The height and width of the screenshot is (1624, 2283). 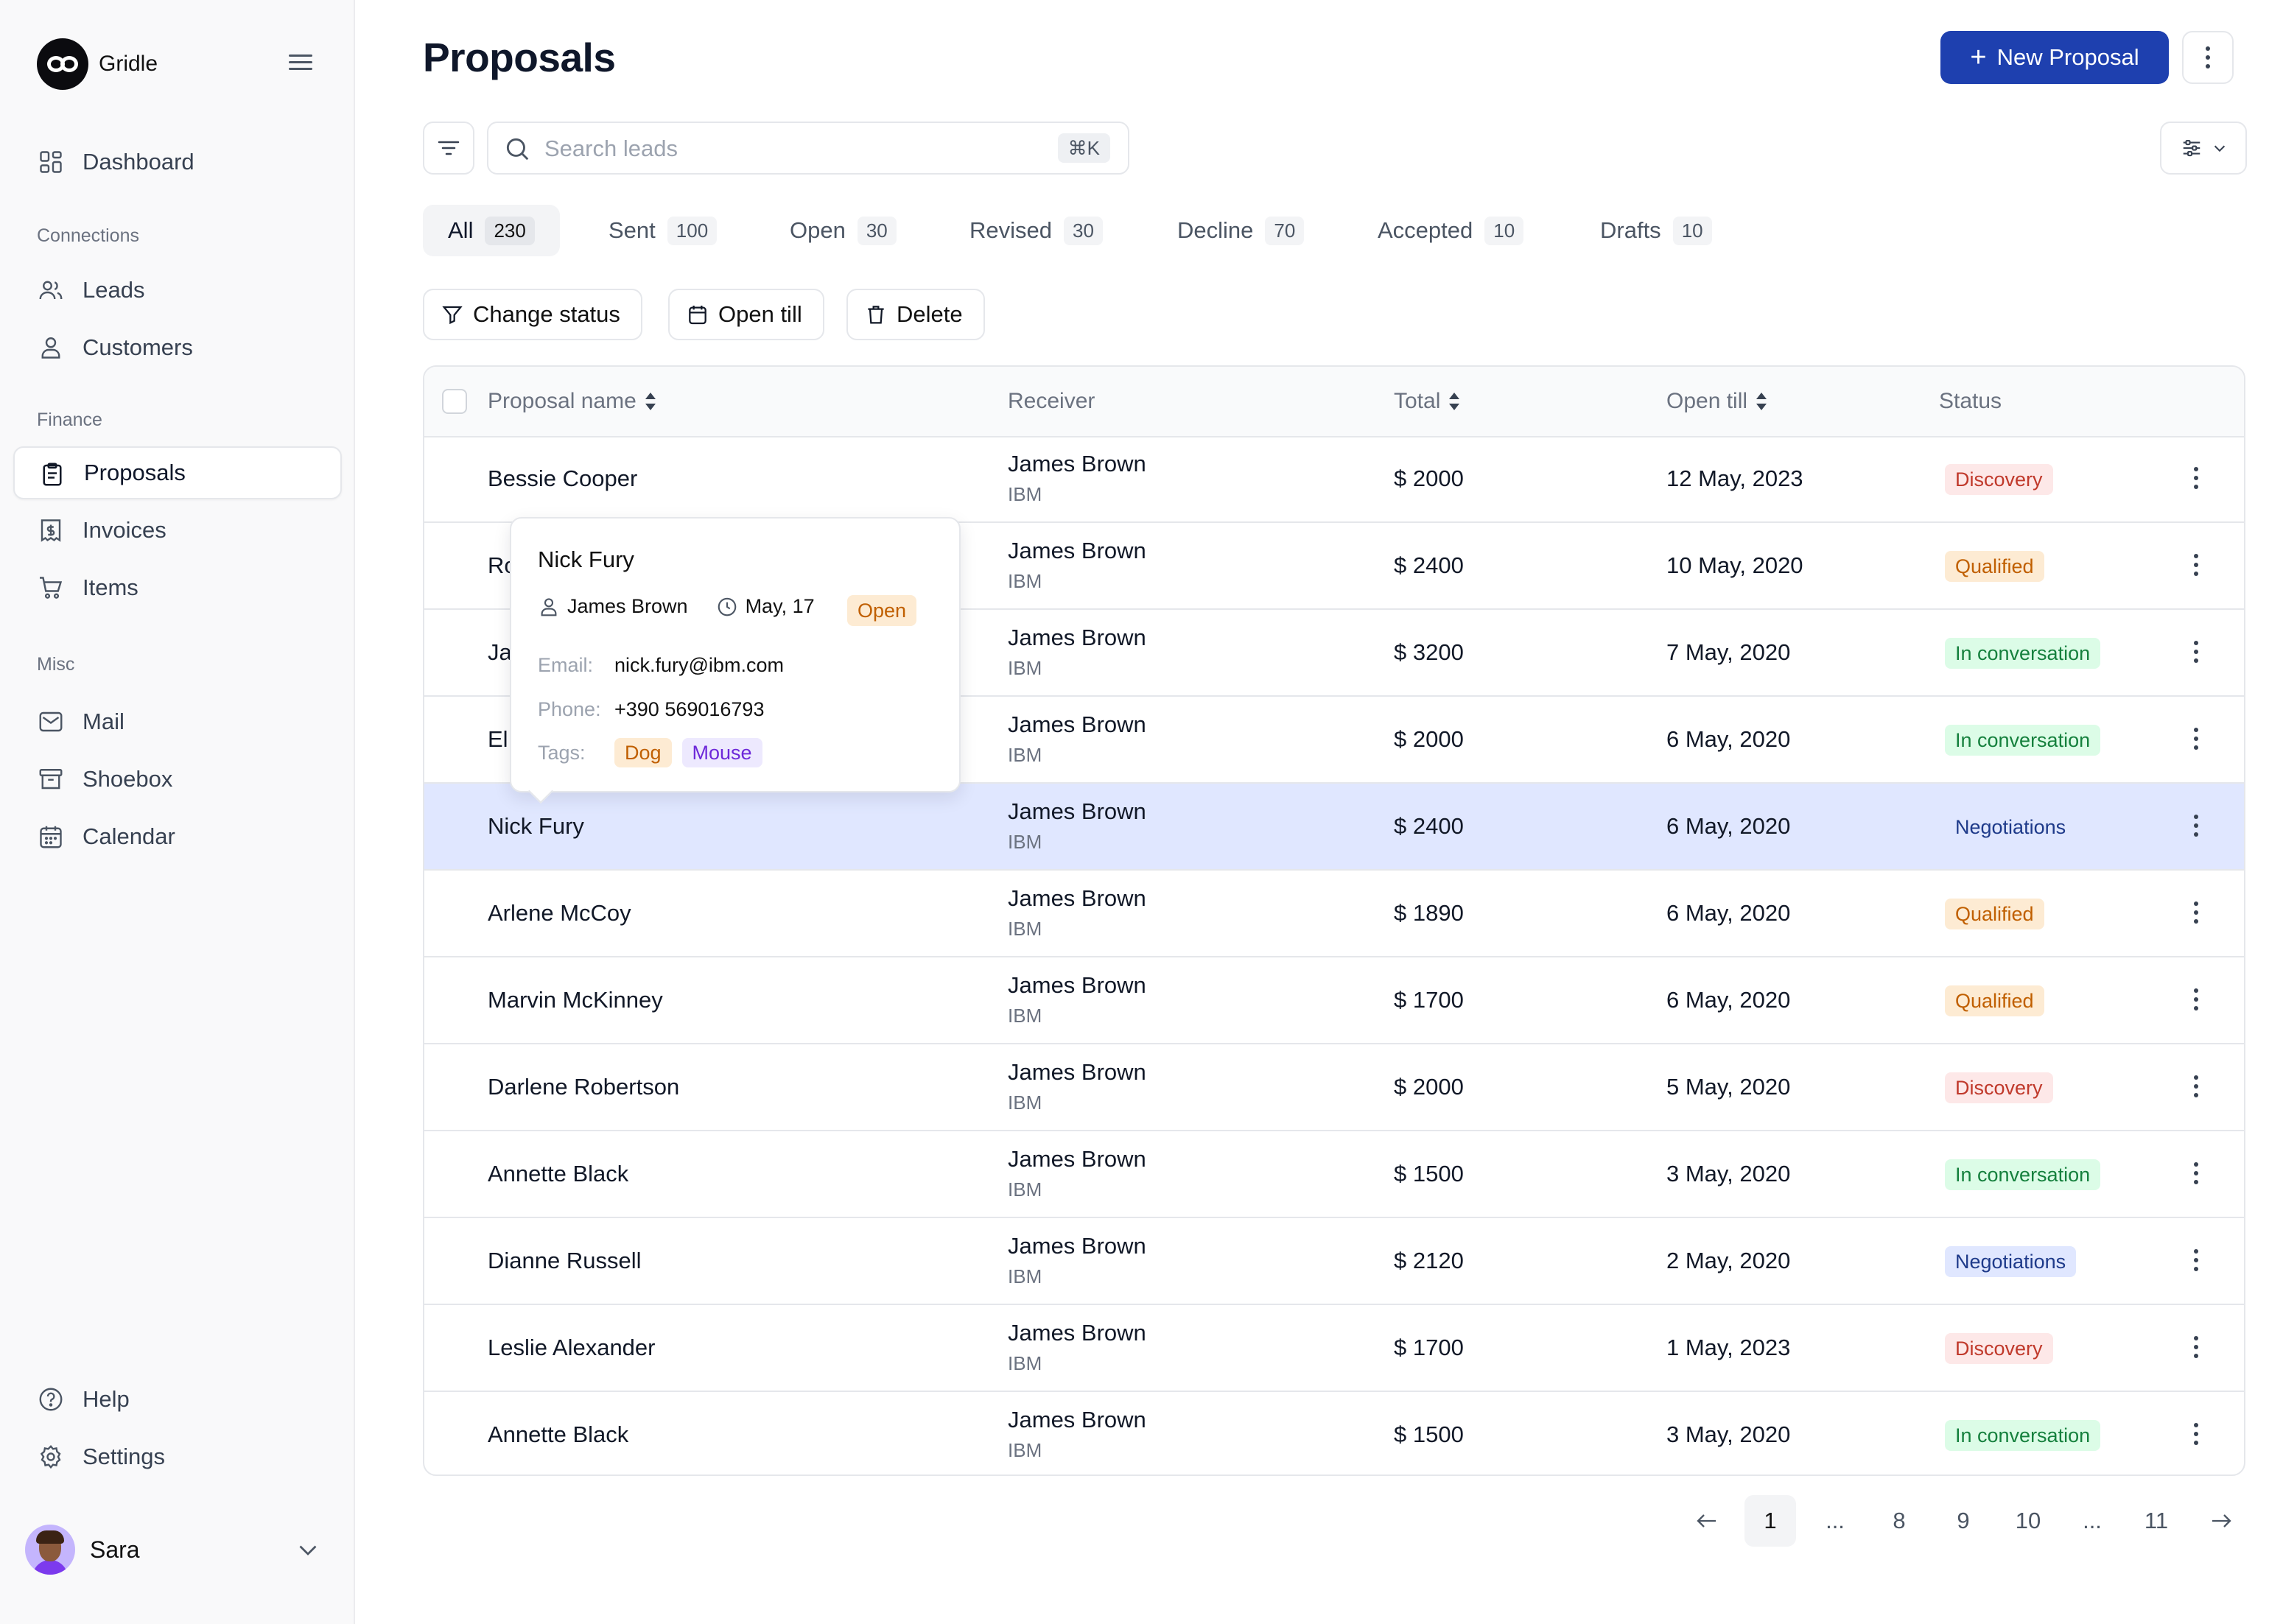 I want to click on proposal-name: Arlene McCoy, so click(x=559, y=913).